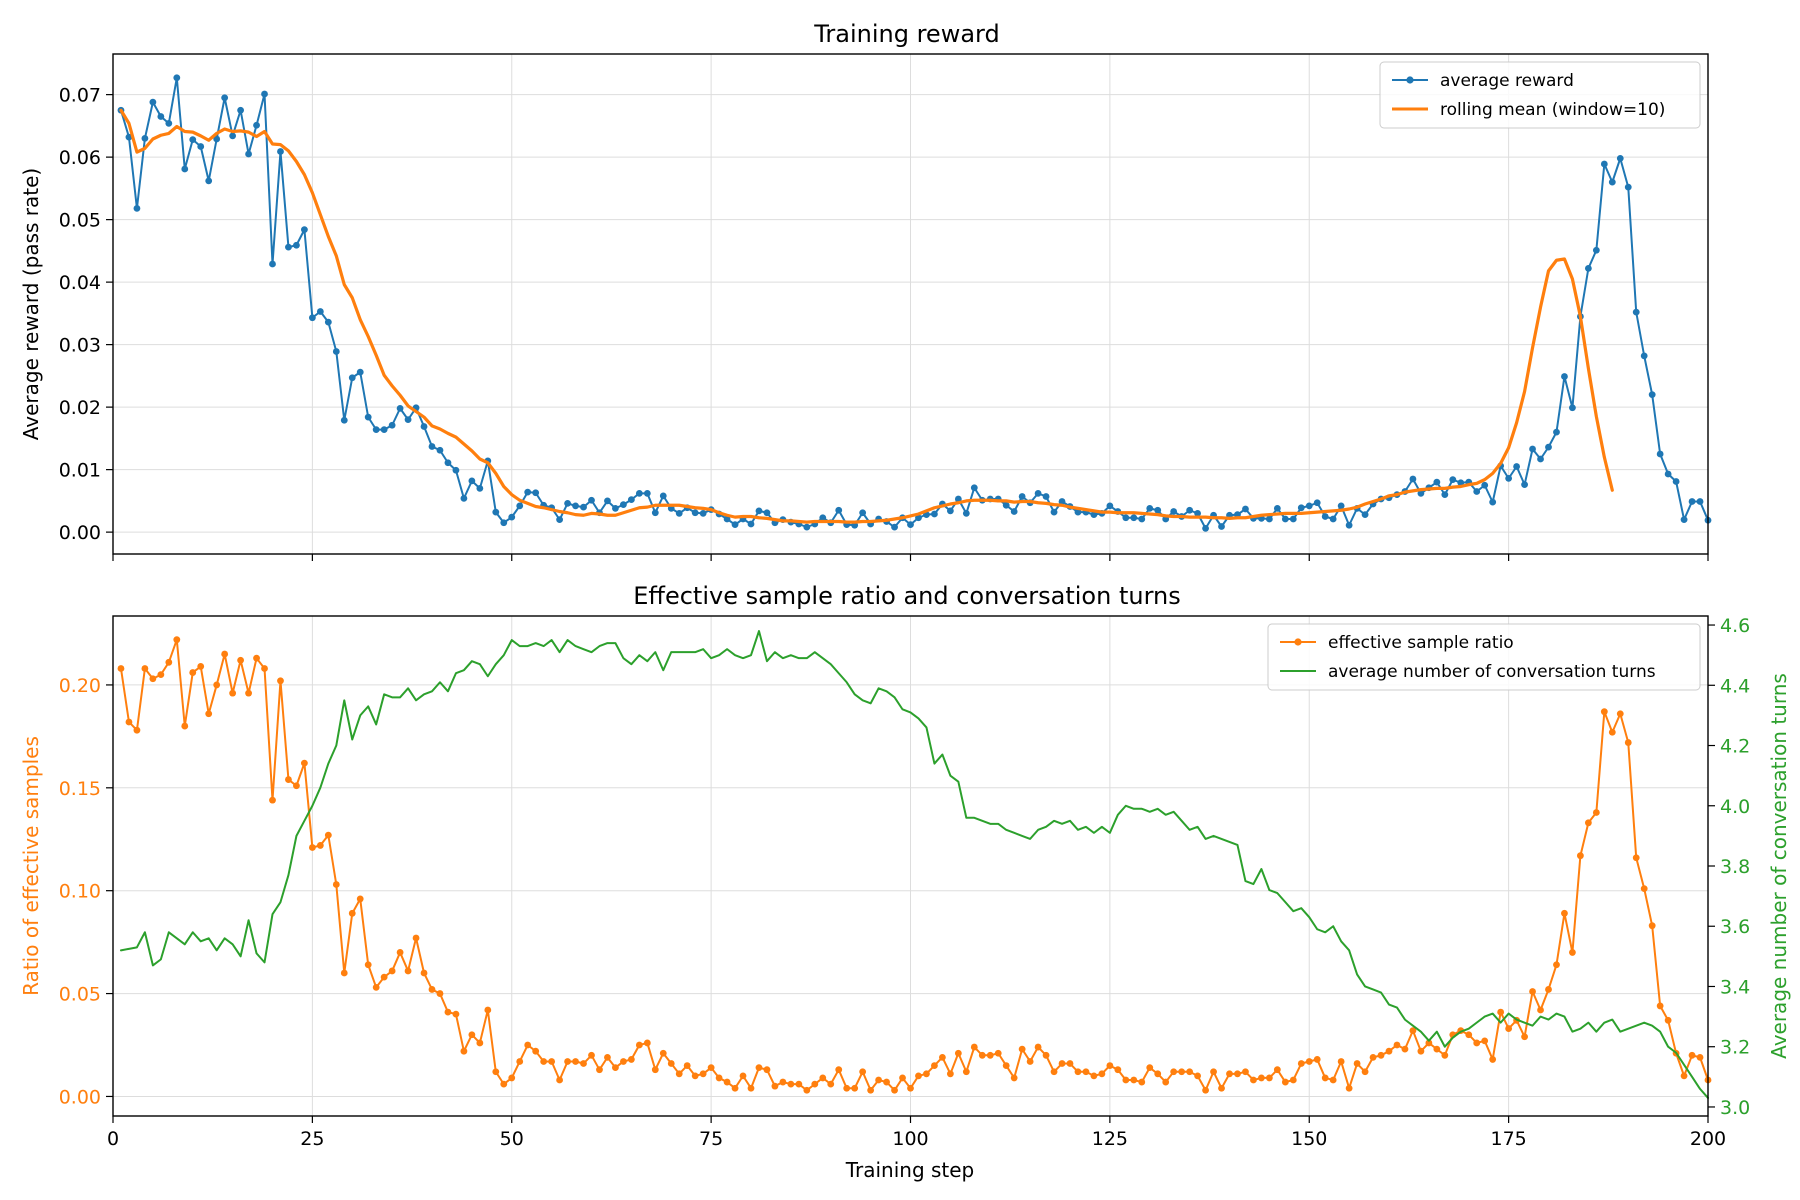  I want to click on reward-y-tick-label: 0.00, so click(80, 533).